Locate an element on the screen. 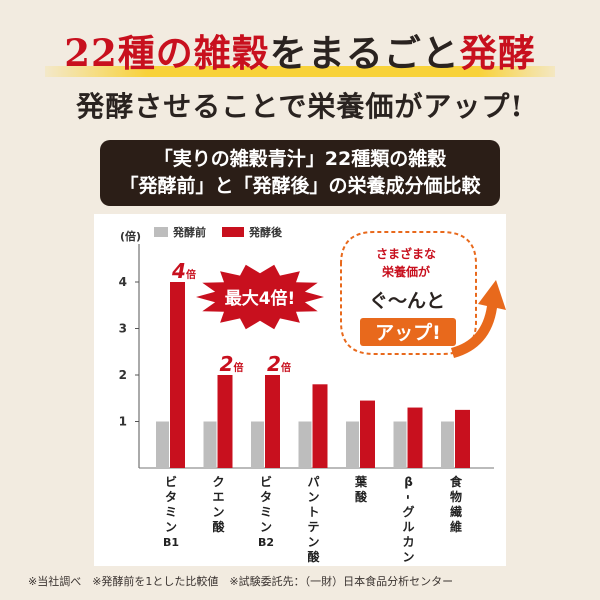 The image size is (600, 600). y-axis-unit: (倍) is located at coordinates (130, 236).